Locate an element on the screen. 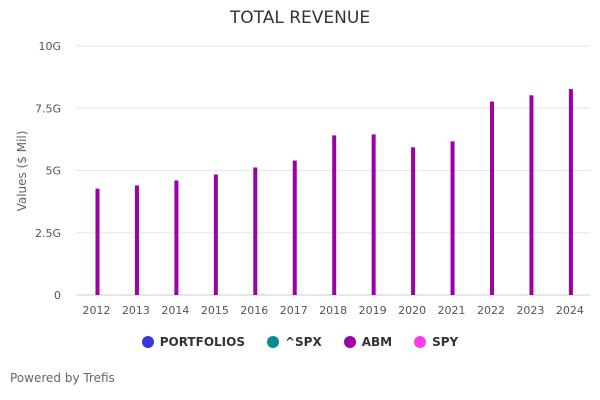  x-tick-label: 2014 is located at coordinates (175, 310).